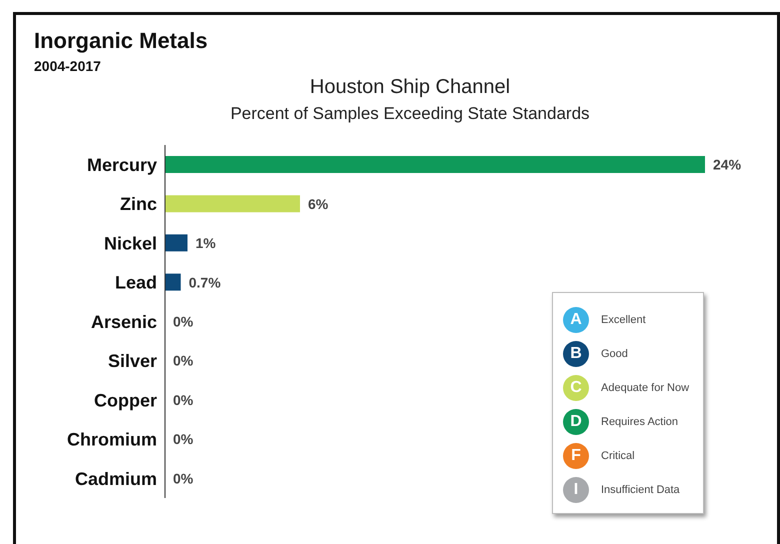 The width and height of the screenshot is (780, 544). Describe the element at coordinates (618, 456) in the screenshot. I see `legend-label: Critical` at that location.